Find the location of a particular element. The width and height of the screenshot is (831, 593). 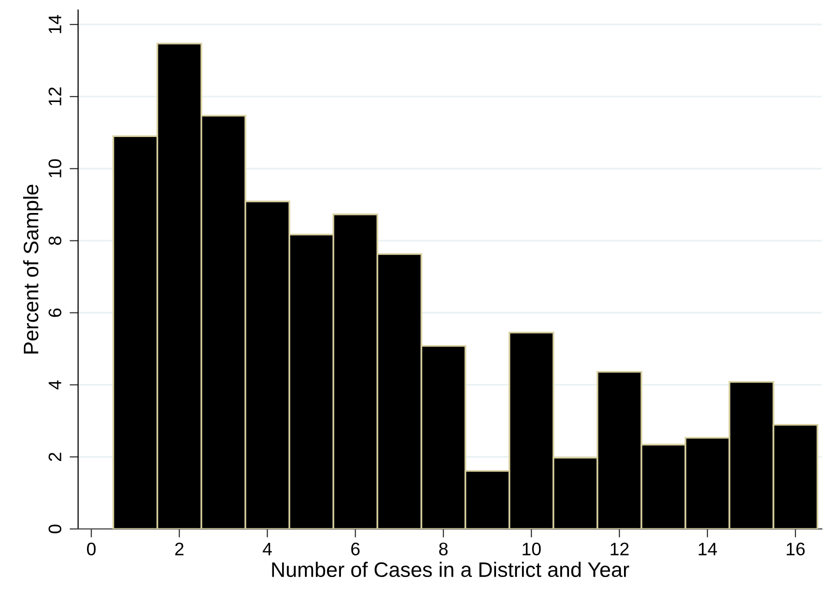

x-axis-title: Number of Cases in a District and Year is located at coordinates (451, 570).